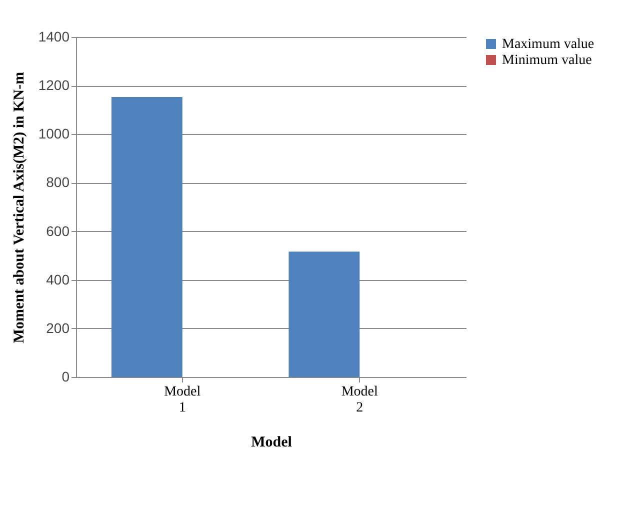 This screenshot has width=641, height=524. I want to click on legend-label: Minimum value, so click(547, 60).